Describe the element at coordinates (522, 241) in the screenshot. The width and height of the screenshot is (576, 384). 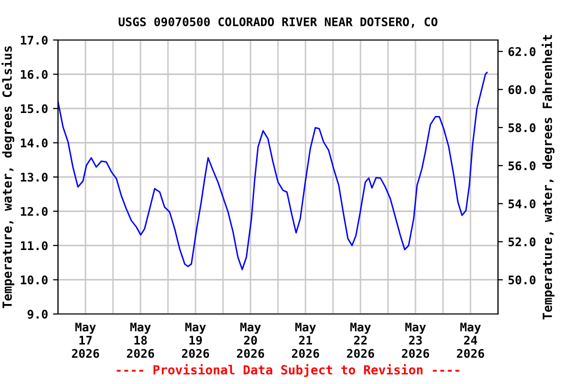
I see `y2-tick-label: 52.0` at that location.